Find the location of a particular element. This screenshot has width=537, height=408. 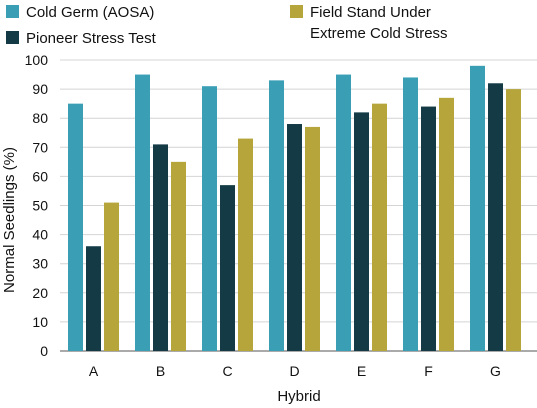

x-tick-label: B is located at coordinates (160, 371).